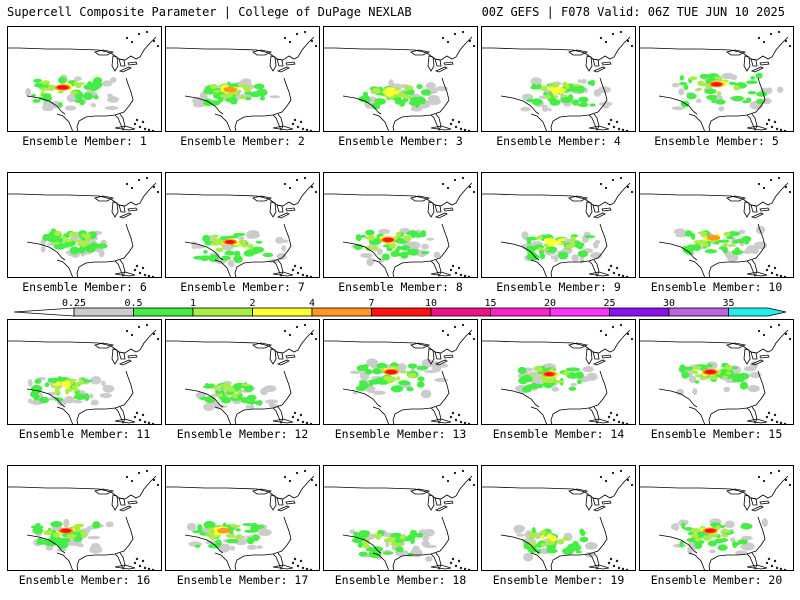 The height and width of the screenshot is (600, 800). I want to click on colorbar-tick-label: 30, so click(669, 303).